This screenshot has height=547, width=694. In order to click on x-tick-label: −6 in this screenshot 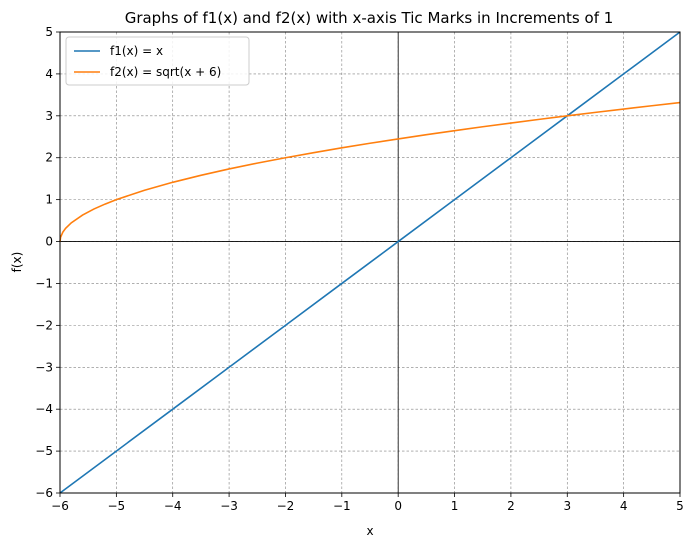, I will do `click(60, 506)`.